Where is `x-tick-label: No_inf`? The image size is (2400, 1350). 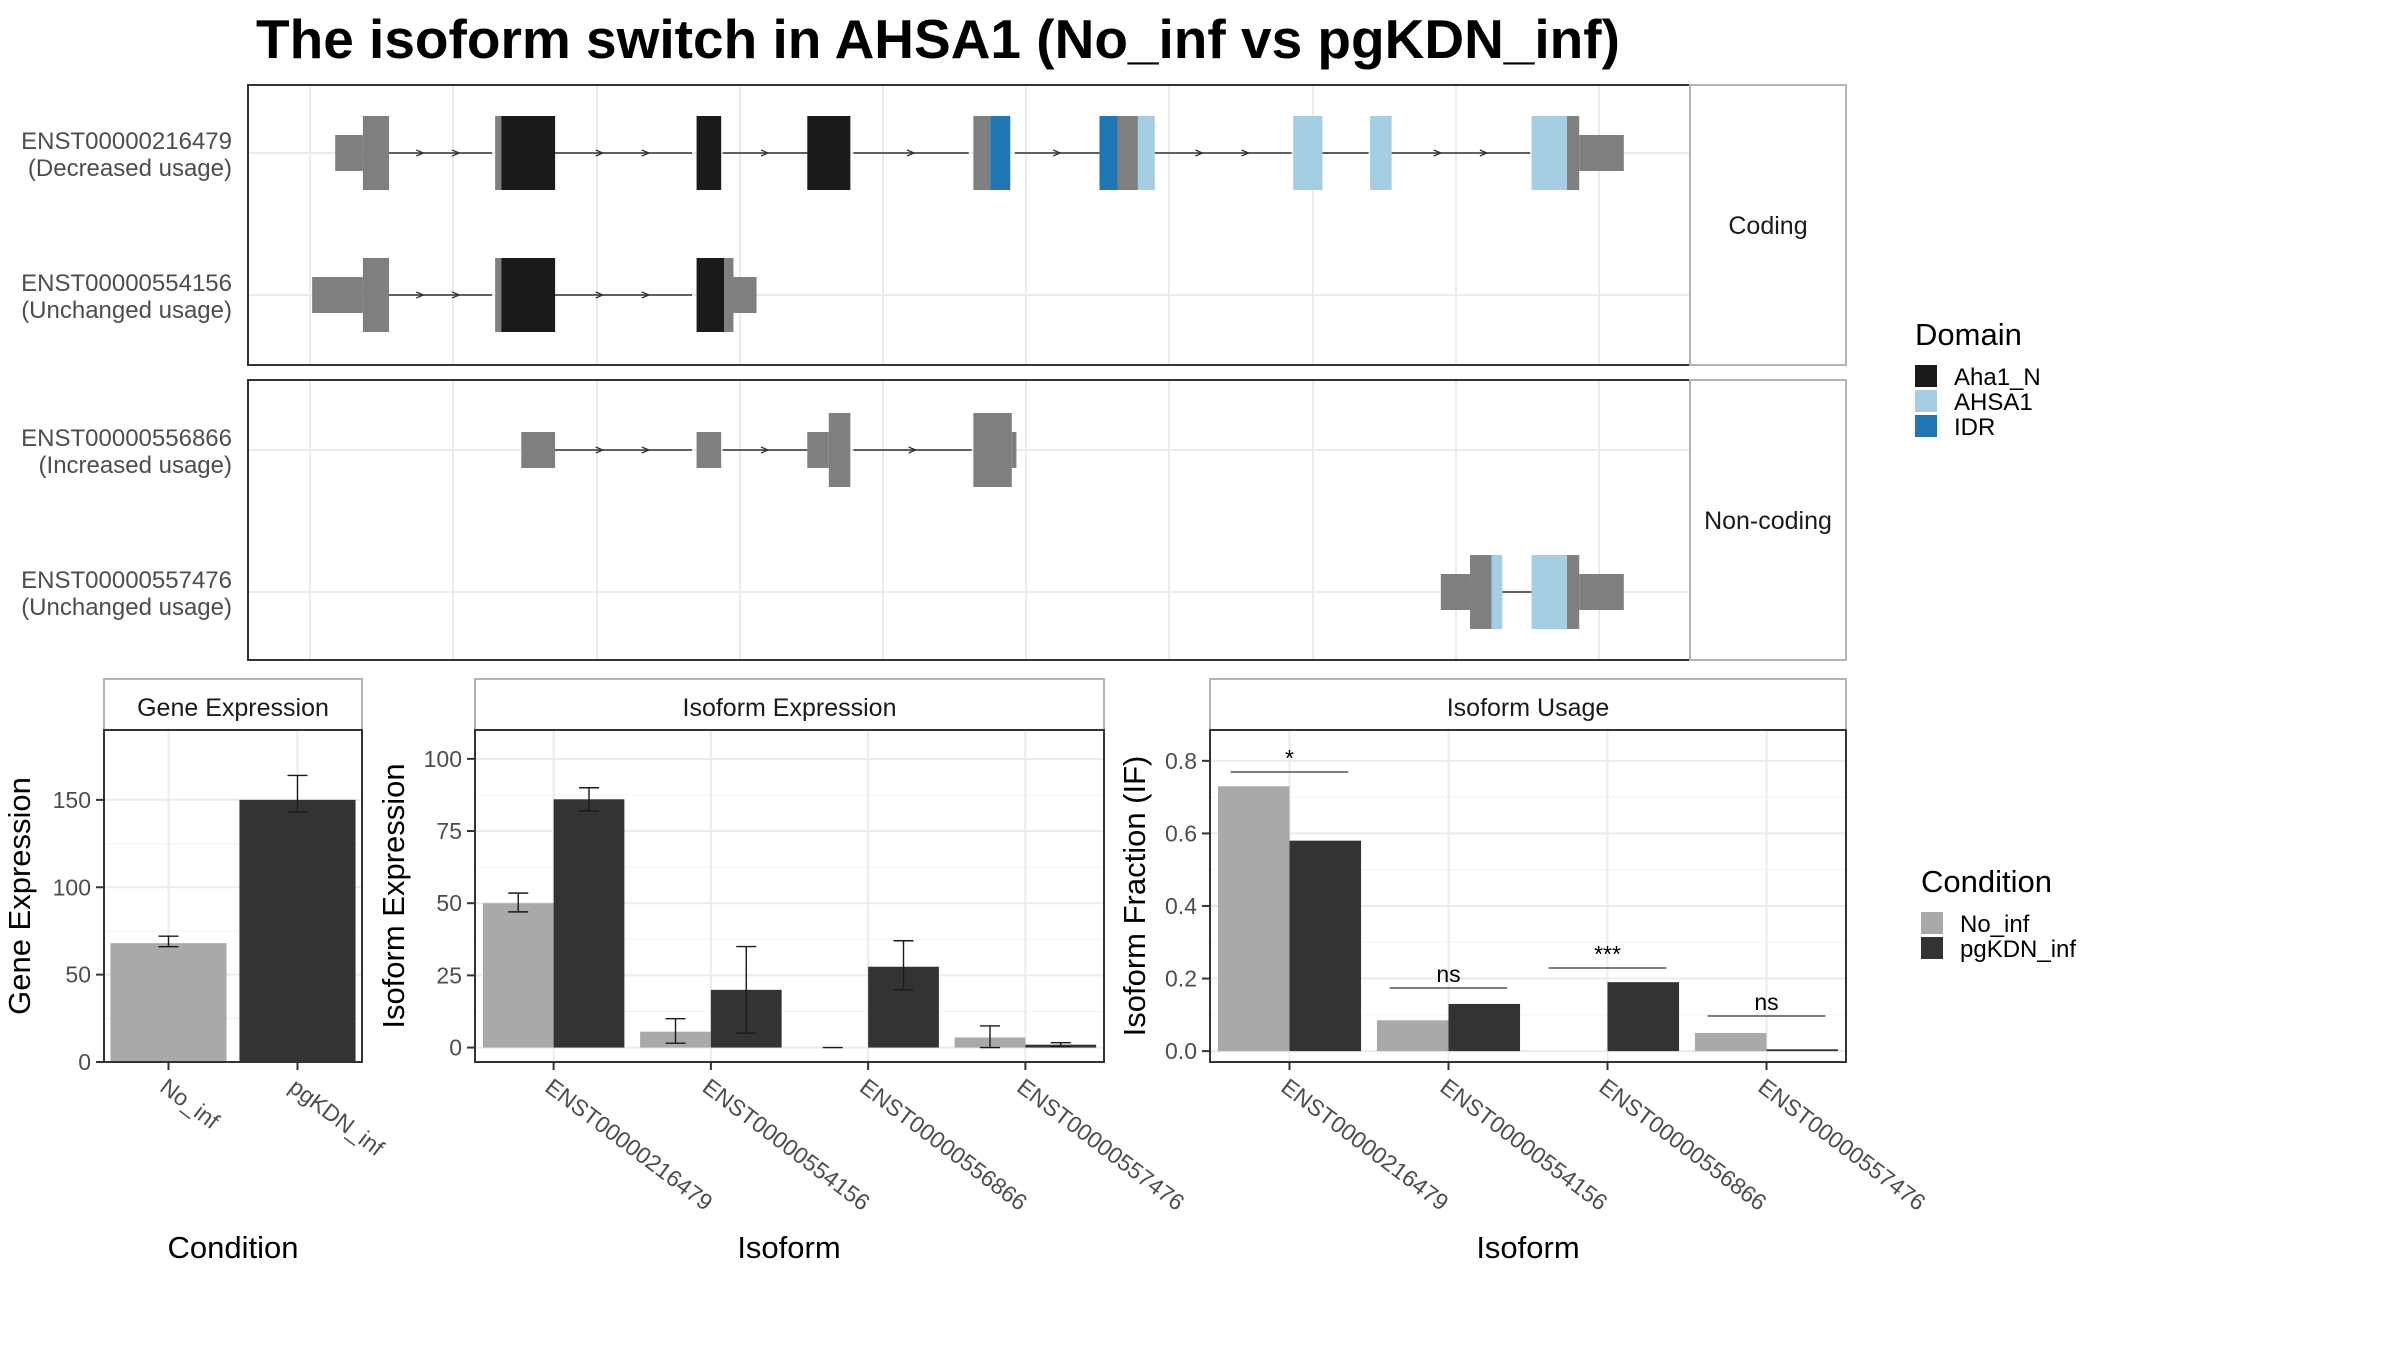
x-tick-label: No_inf is located at coordinates (189, 1103).